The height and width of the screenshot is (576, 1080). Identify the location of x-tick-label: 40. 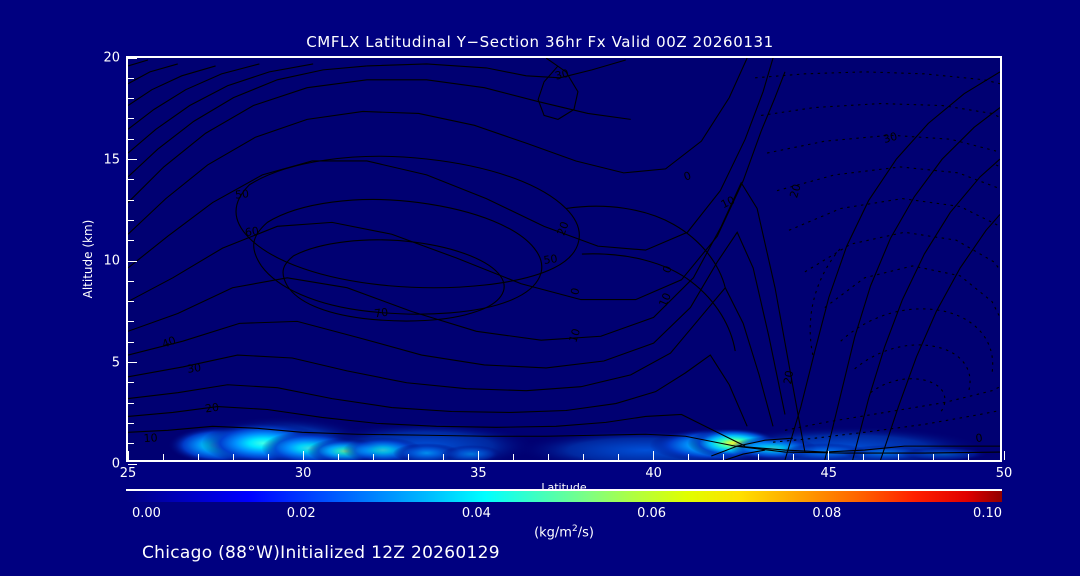
(653, 473).